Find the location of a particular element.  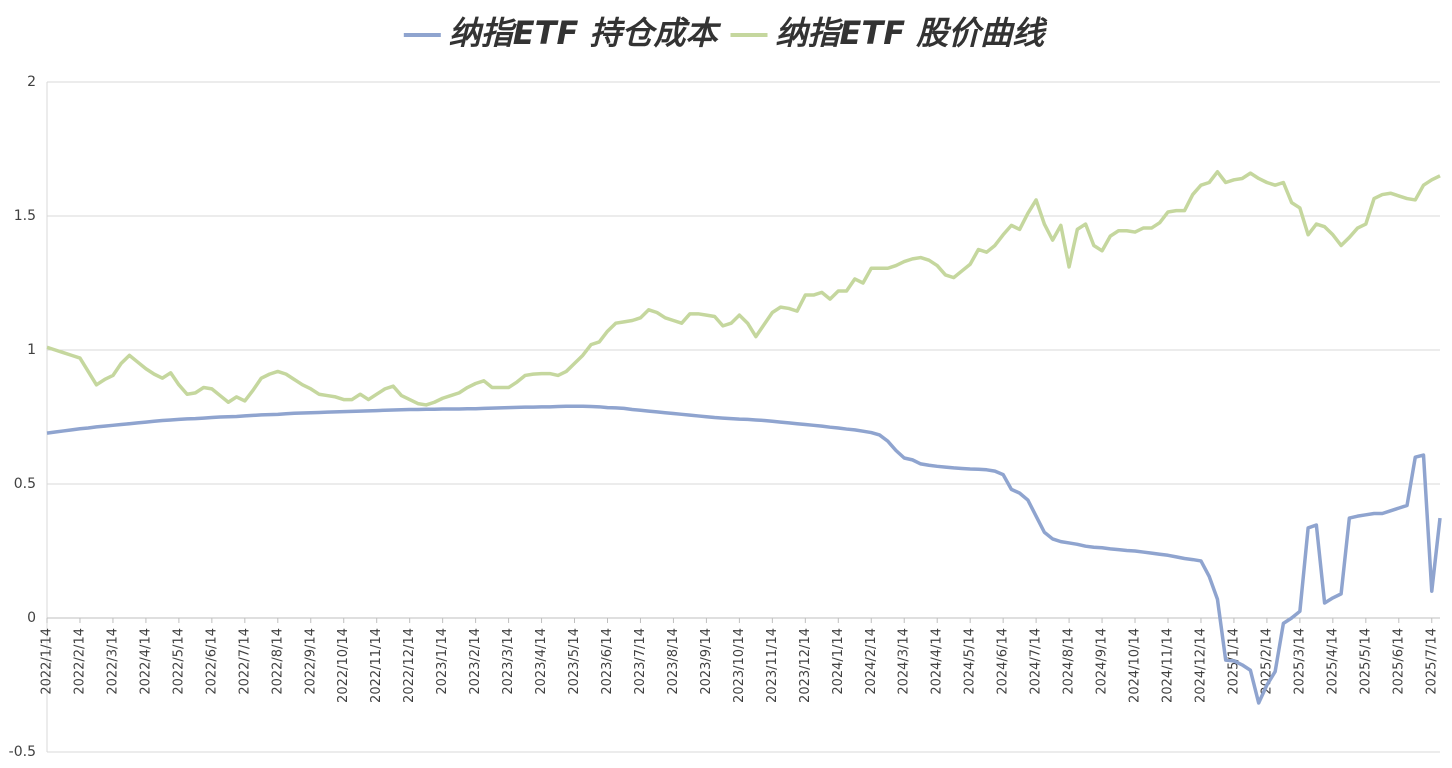

y-tick-label: 1.5 is located at coordinates (25, 216).